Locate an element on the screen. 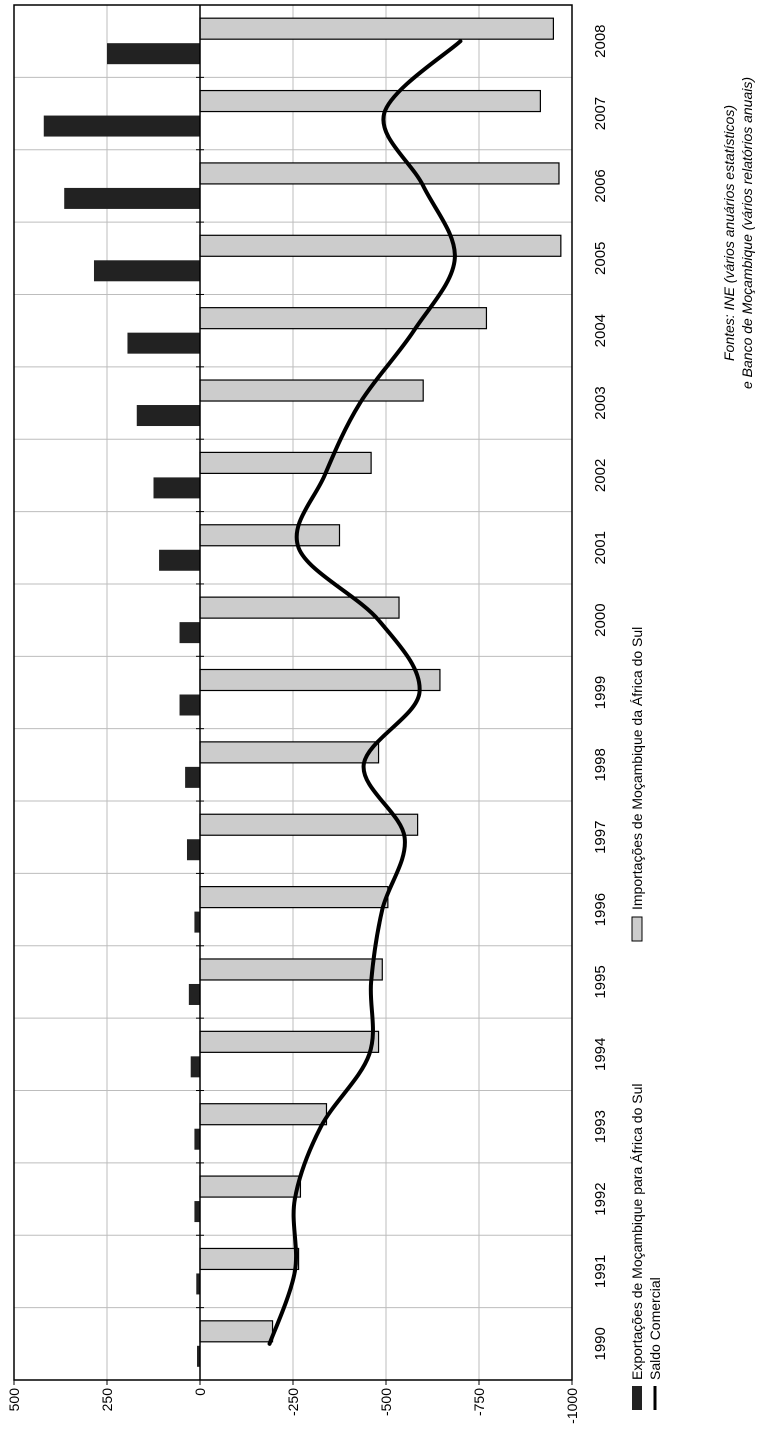 Image resolution: width=771 pixels, height=1429 pixels. bar-import-2002 is located at coordinates (285, 462).